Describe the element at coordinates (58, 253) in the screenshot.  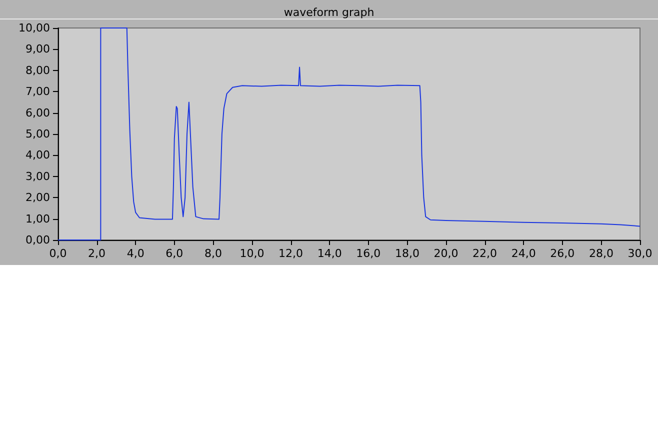
I see `x-tick-label: 0,0` at that location.